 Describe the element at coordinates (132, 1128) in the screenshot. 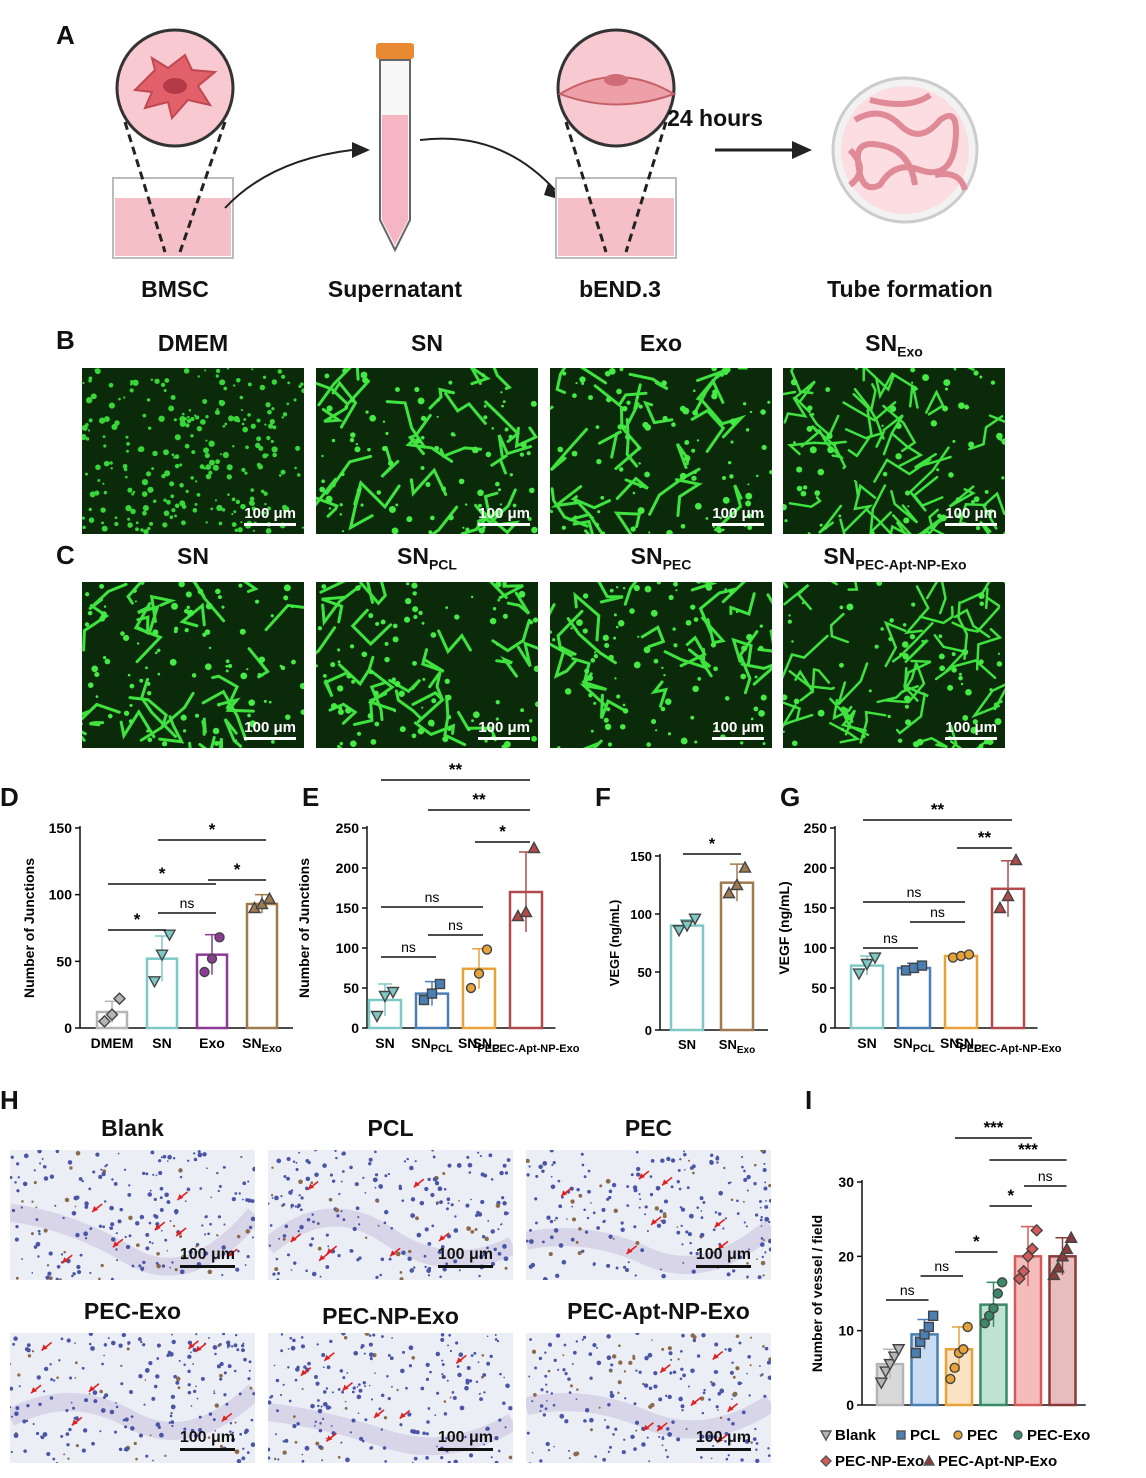

I see `h-title-1: Blank` at that location.